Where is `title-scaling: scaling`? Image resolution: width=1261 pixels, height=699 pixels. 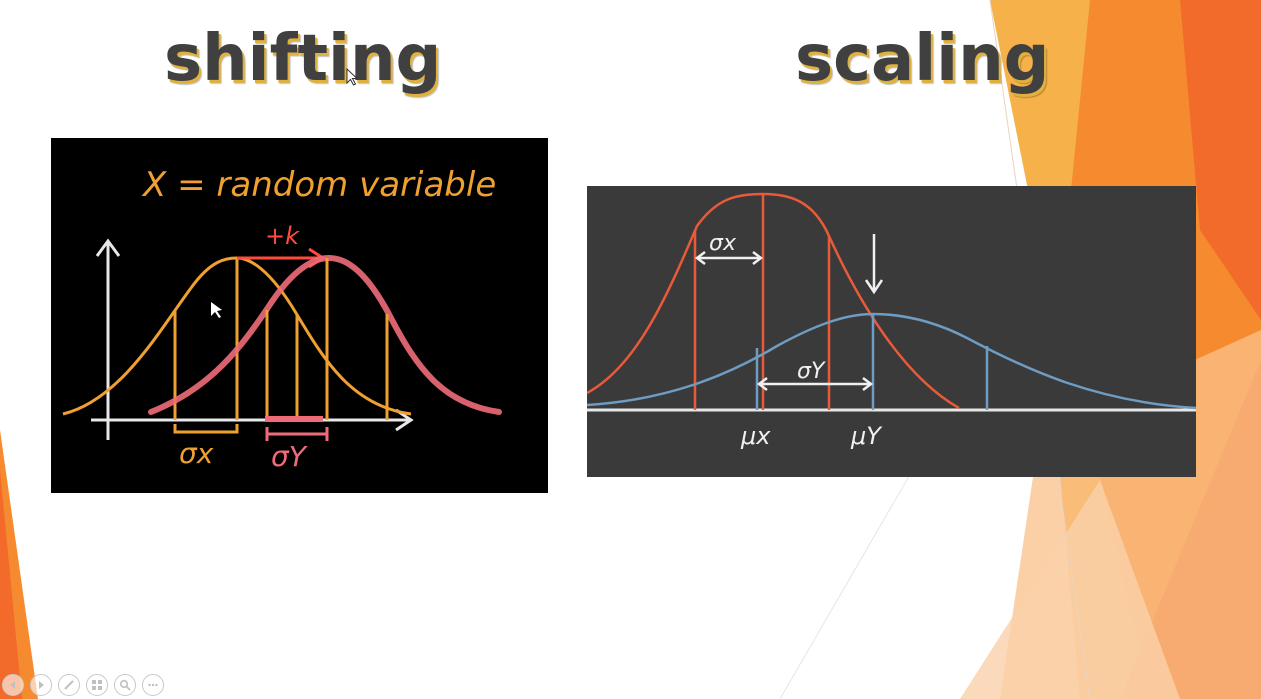
title-scaling: scaling is located at coordinates (922, 59).